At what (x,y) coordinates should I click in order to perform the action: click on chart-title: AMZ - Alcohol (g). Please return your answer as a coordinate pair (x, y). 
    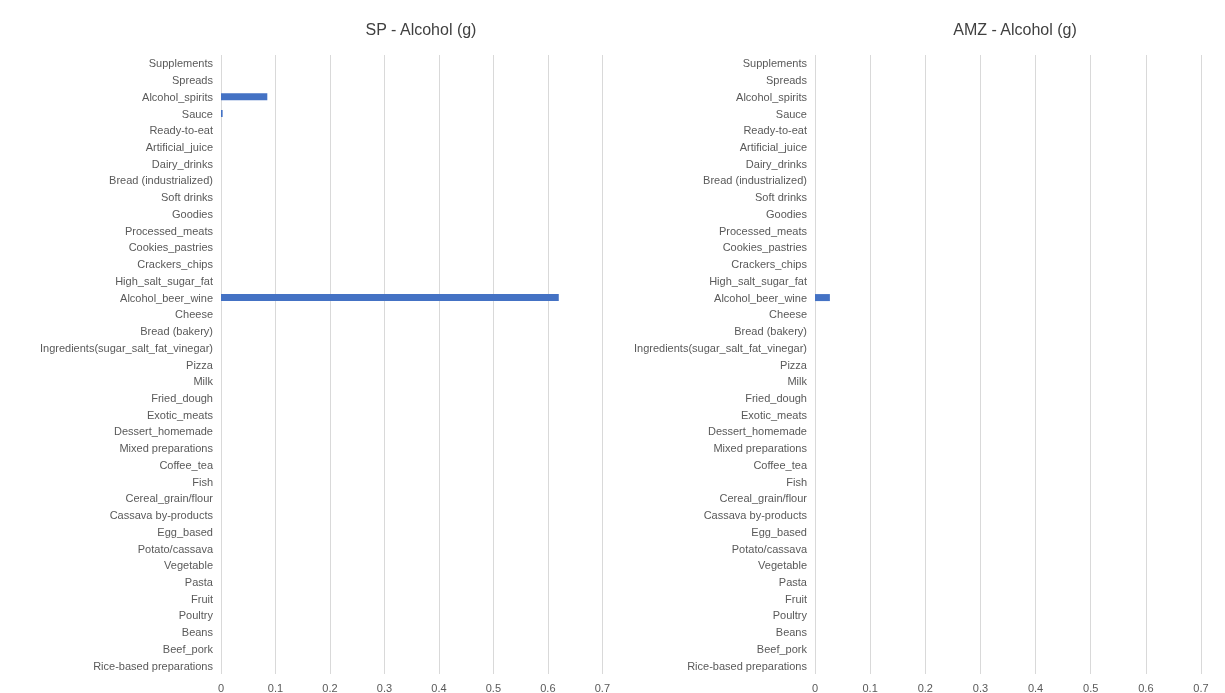
    Looking at the image, I should click on (1015, 29).